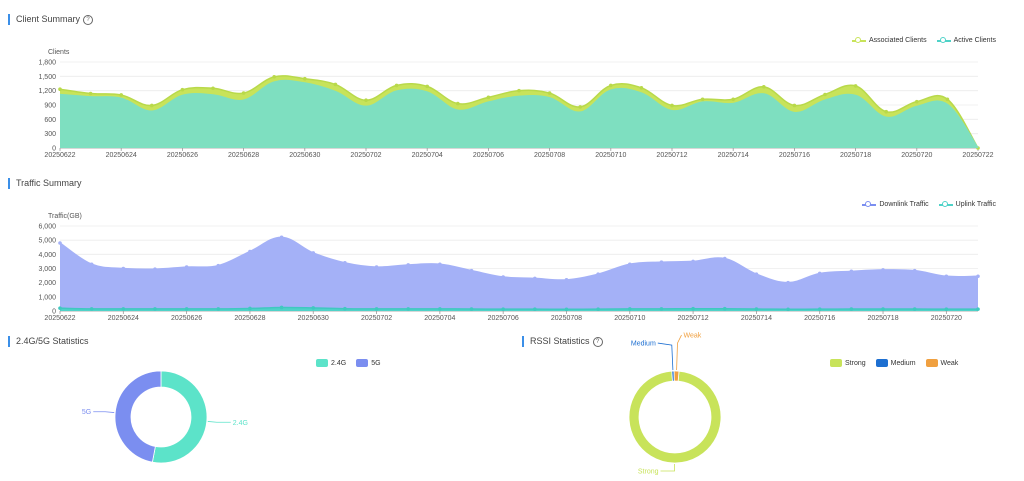 This screenshot has height=481, width=1024. What do you see at coordinates (123, 318) in the screenshot?
I see `x-tick-label: 20250624` at bounding box center [123, 318].